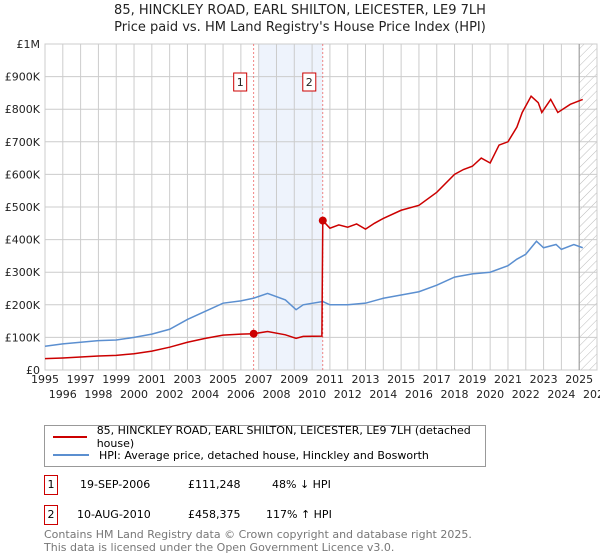  I want to click on legend-swatch-red, so click(70, 437).